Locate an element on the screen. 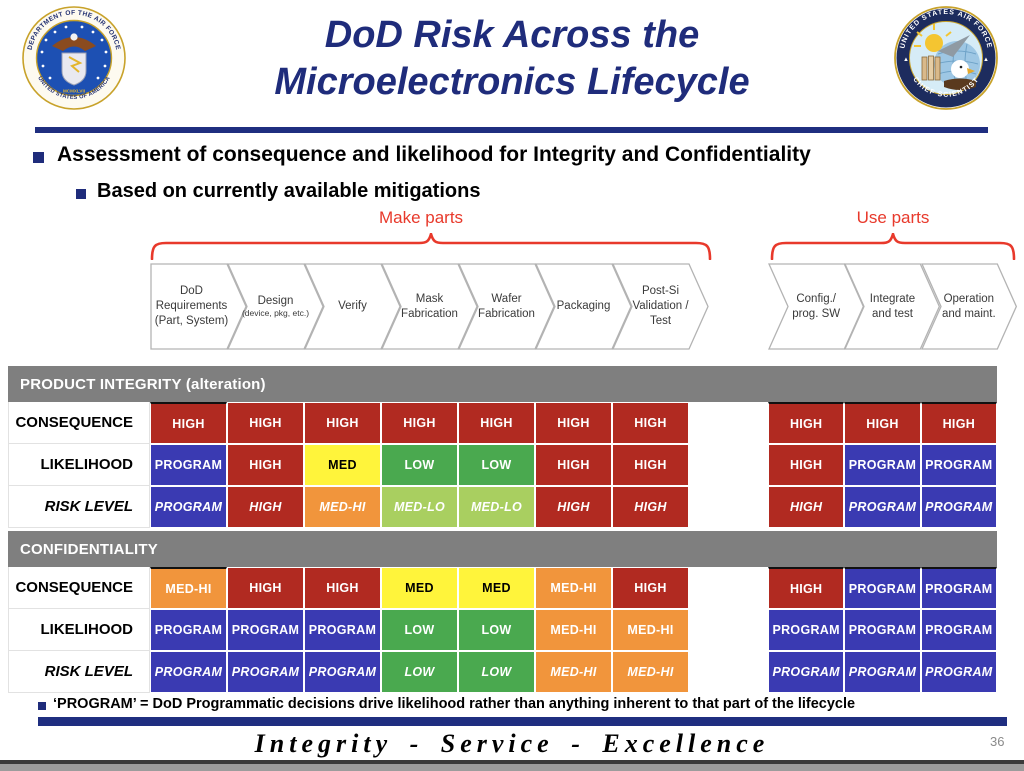  lifecycle-stage-label: DoD Requirements (Part, System) is located at coordinates (191, 306).